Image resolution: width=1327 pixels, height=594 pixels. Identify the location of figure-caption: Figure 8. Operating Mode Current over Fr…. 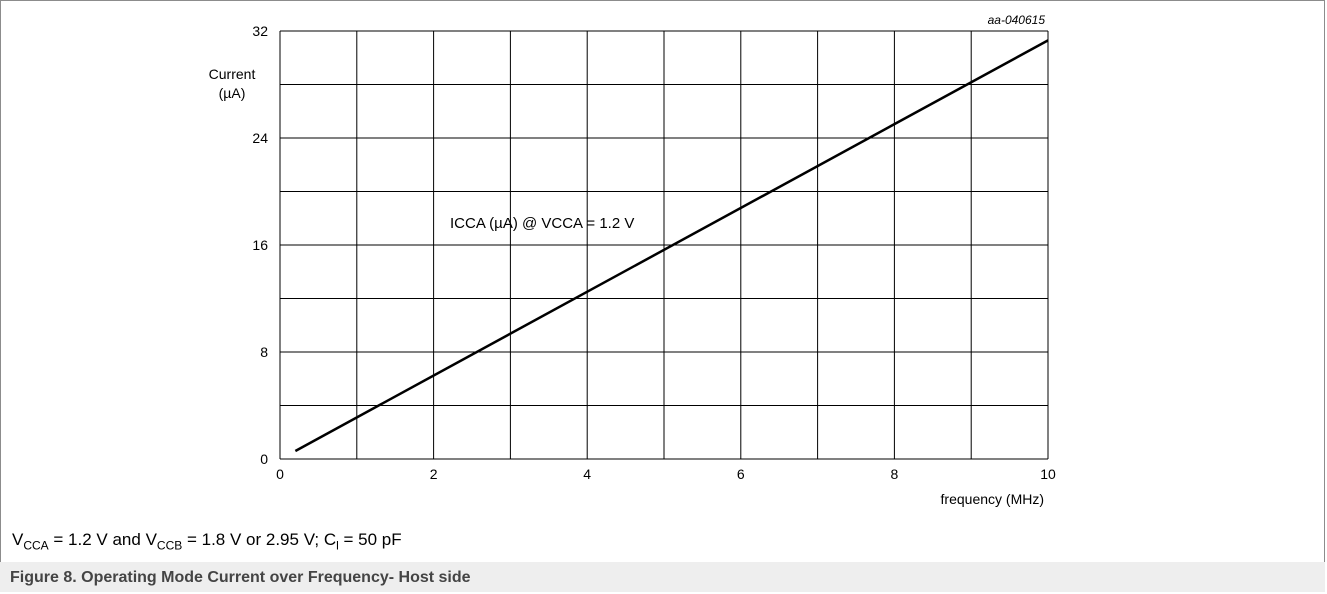
(662, 577).